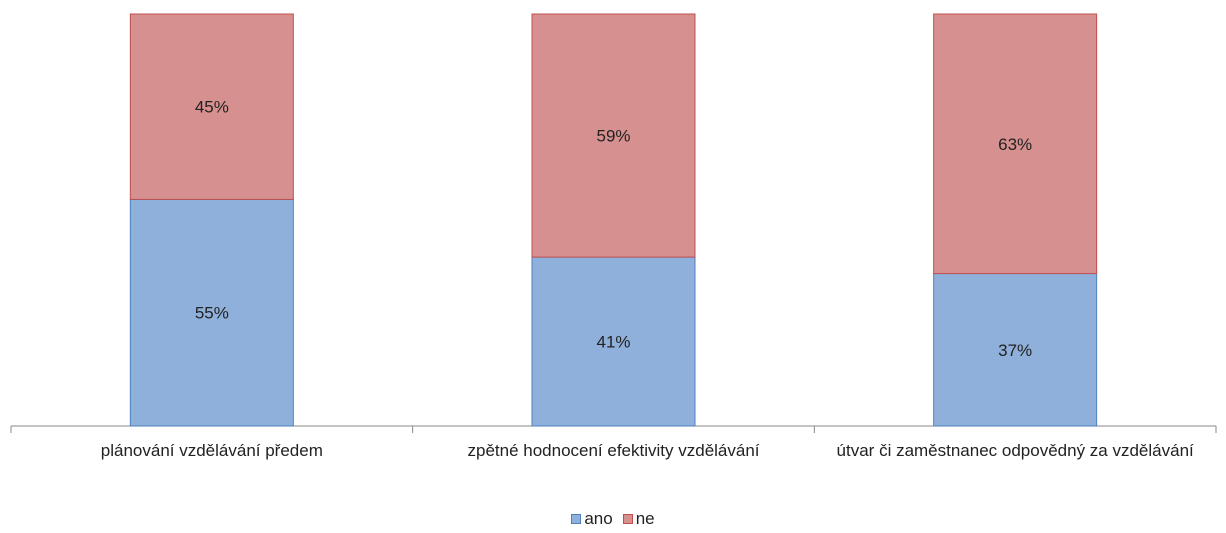  I want to click on data-label-ne-1: 59%, so click(613, 136).